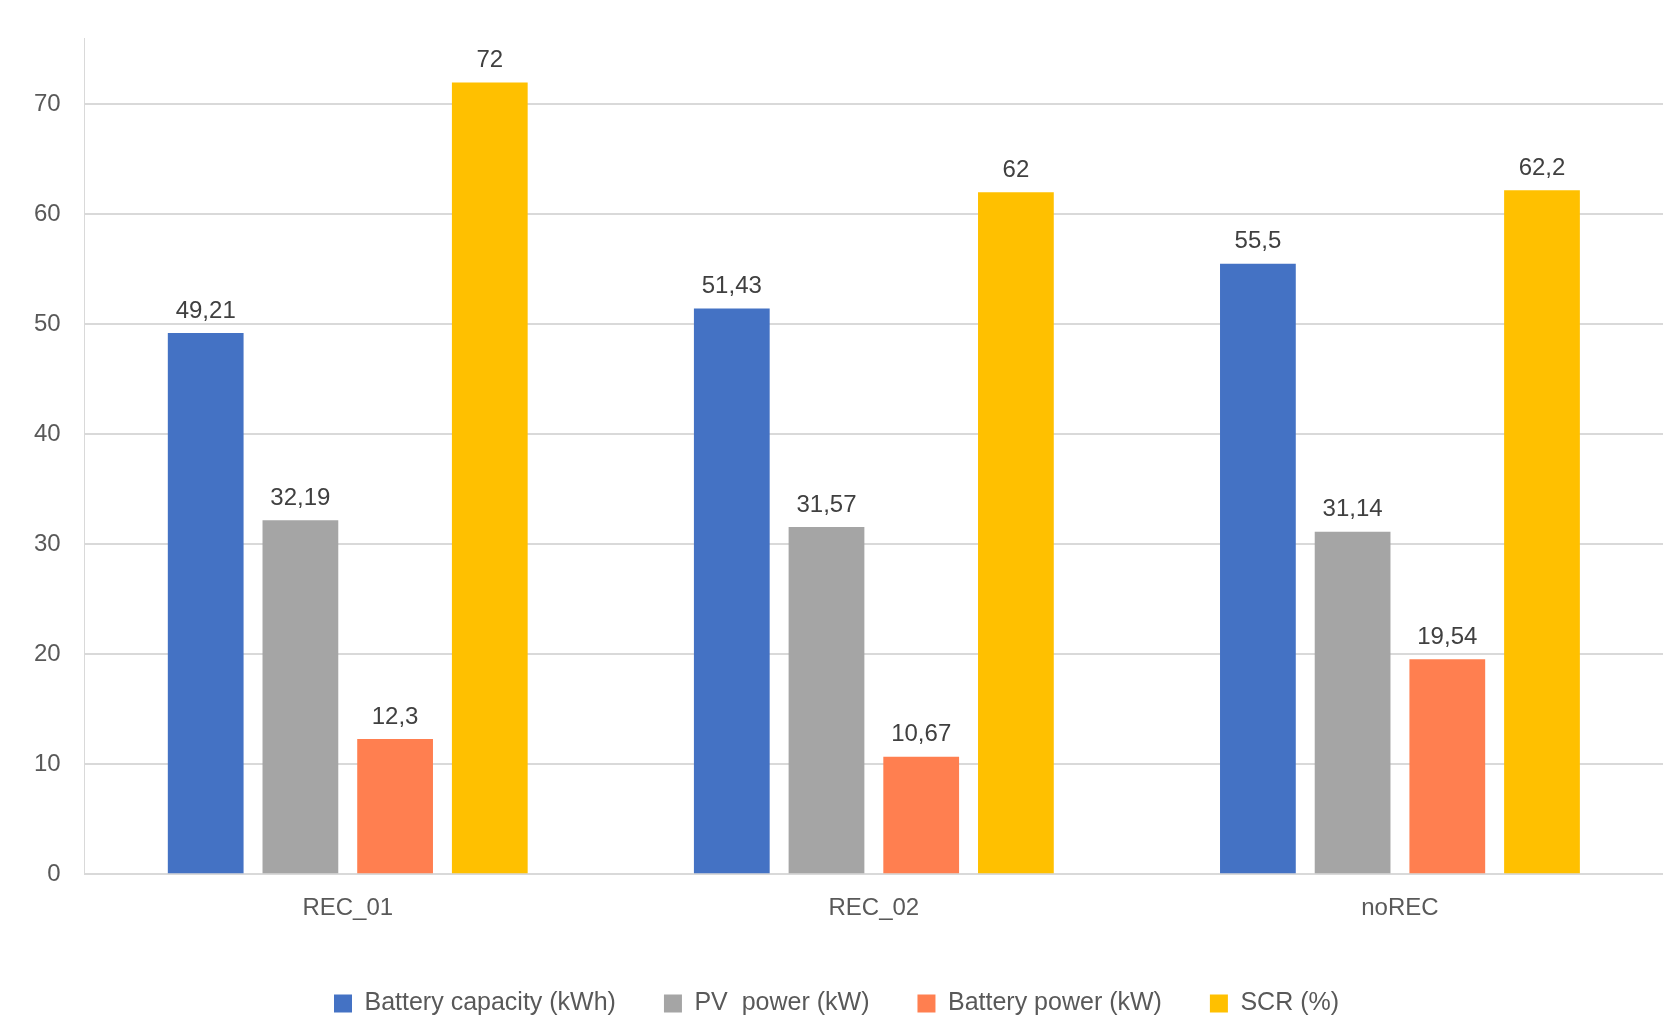 This screenshot has width=1663, height=1032. What do you see at coordinates (731, 285) in the screenshot?
I see `data-label: 51,43` at bounding box center [731, 285].